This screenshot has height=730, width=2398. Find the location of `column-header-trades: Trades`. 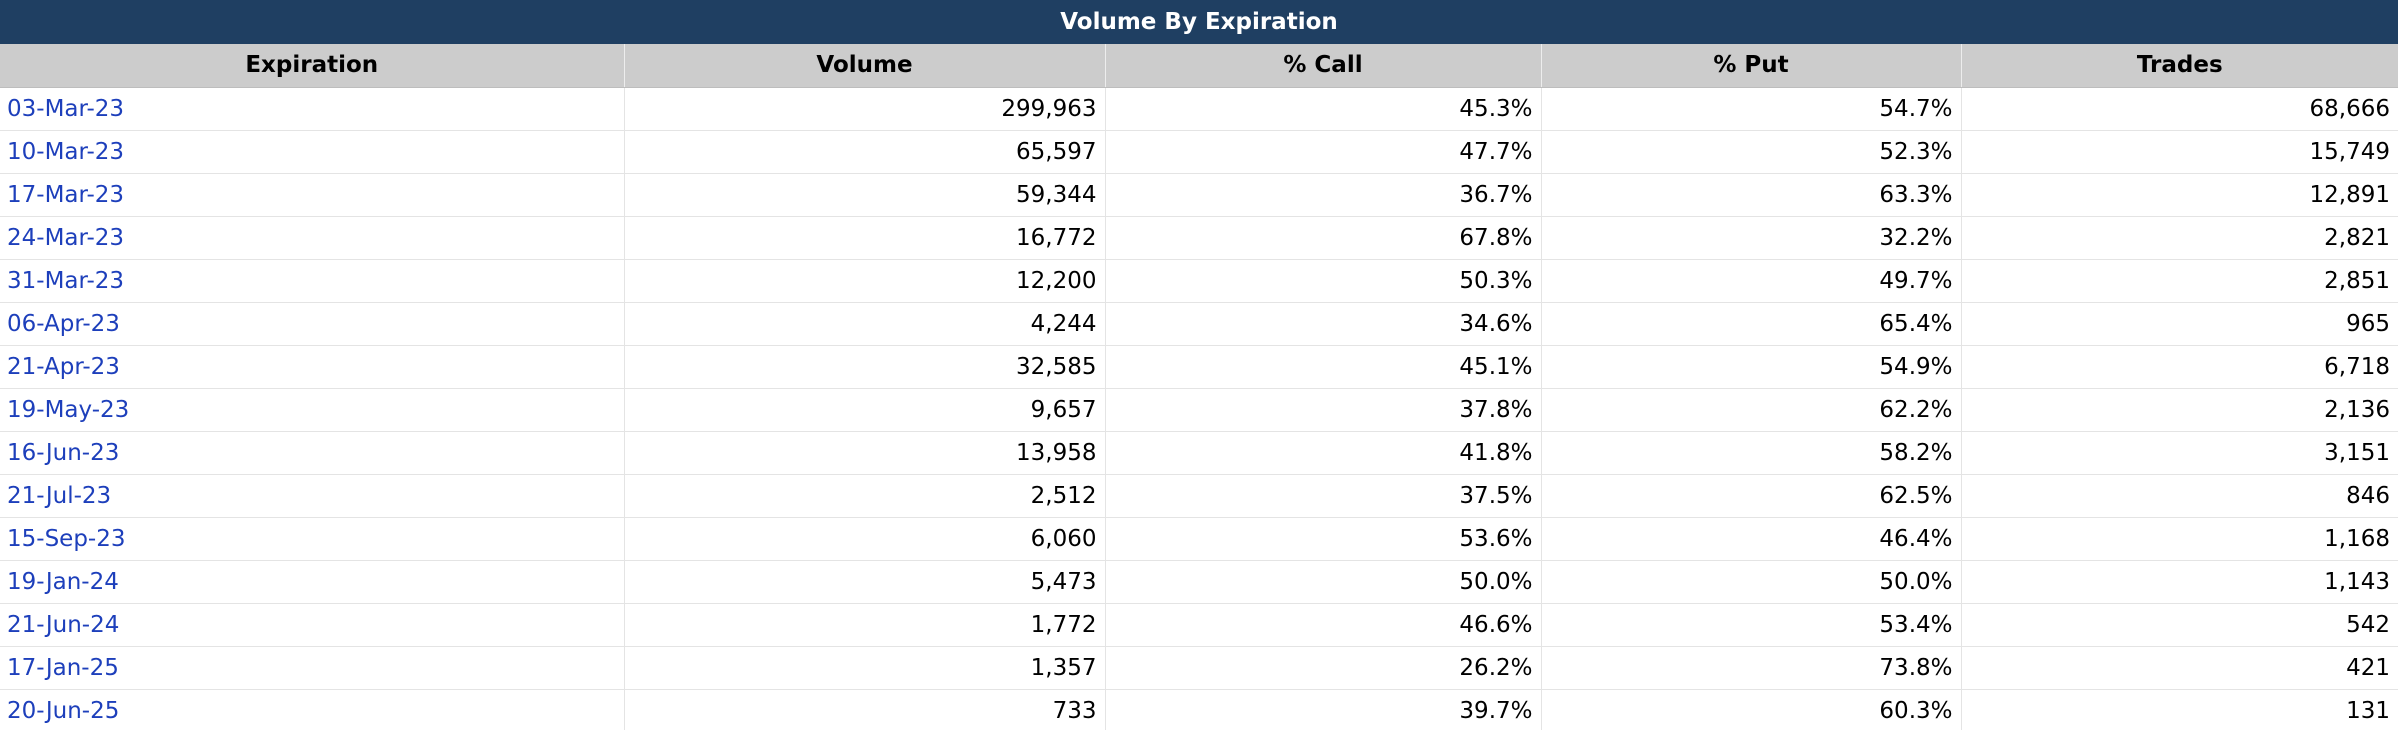

column-header-trades: Trades is located at coordinates (2179, 66).